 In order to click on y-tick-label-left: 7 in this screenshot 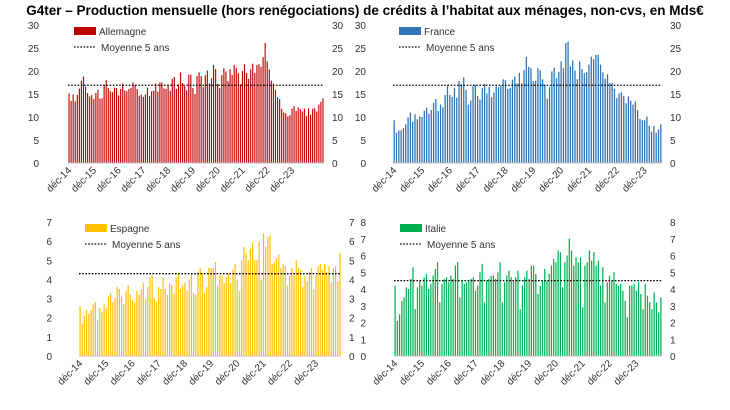, I will do `click(49, 223)`.